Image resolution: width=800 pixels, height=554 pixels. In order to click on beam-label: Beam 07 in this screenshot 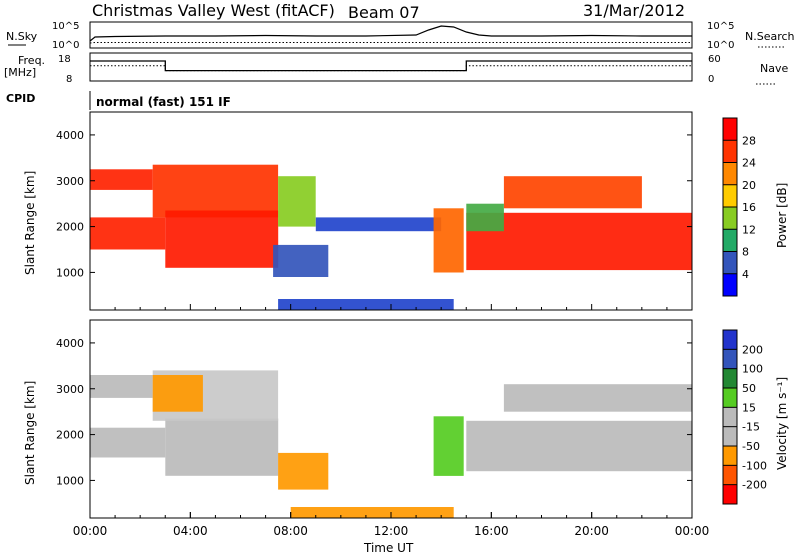, I will do `click(384, 12)`.